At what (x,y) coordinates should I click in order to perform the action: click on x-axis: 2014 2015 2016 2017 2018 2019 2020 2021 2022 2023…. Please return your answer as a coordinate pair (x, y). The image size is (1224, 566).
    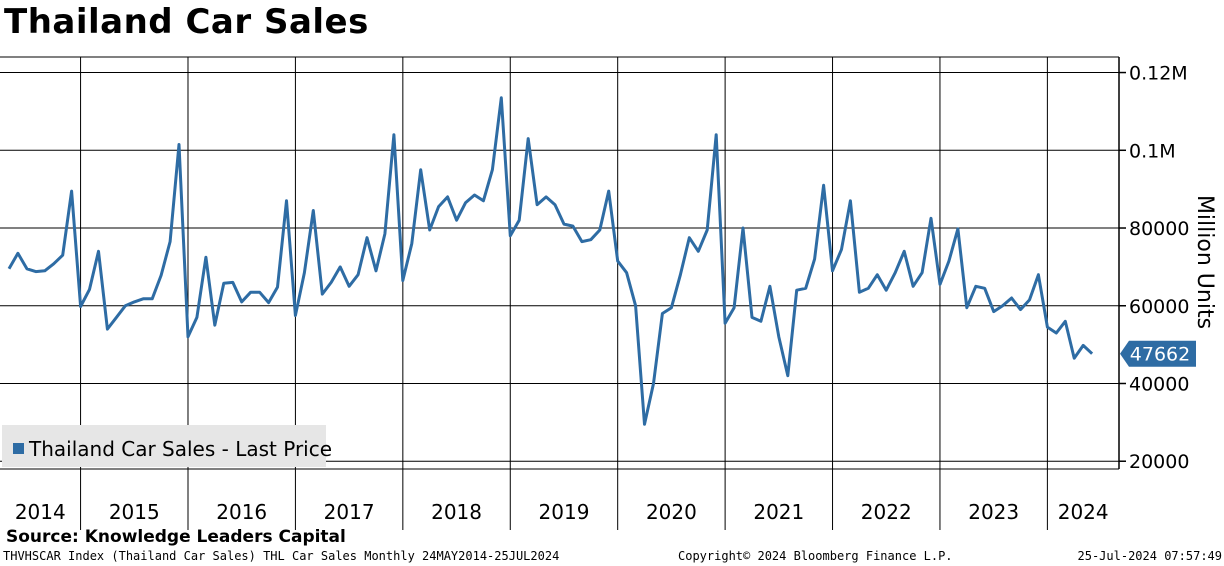
    Looking at the image, I should click on (562, 499).